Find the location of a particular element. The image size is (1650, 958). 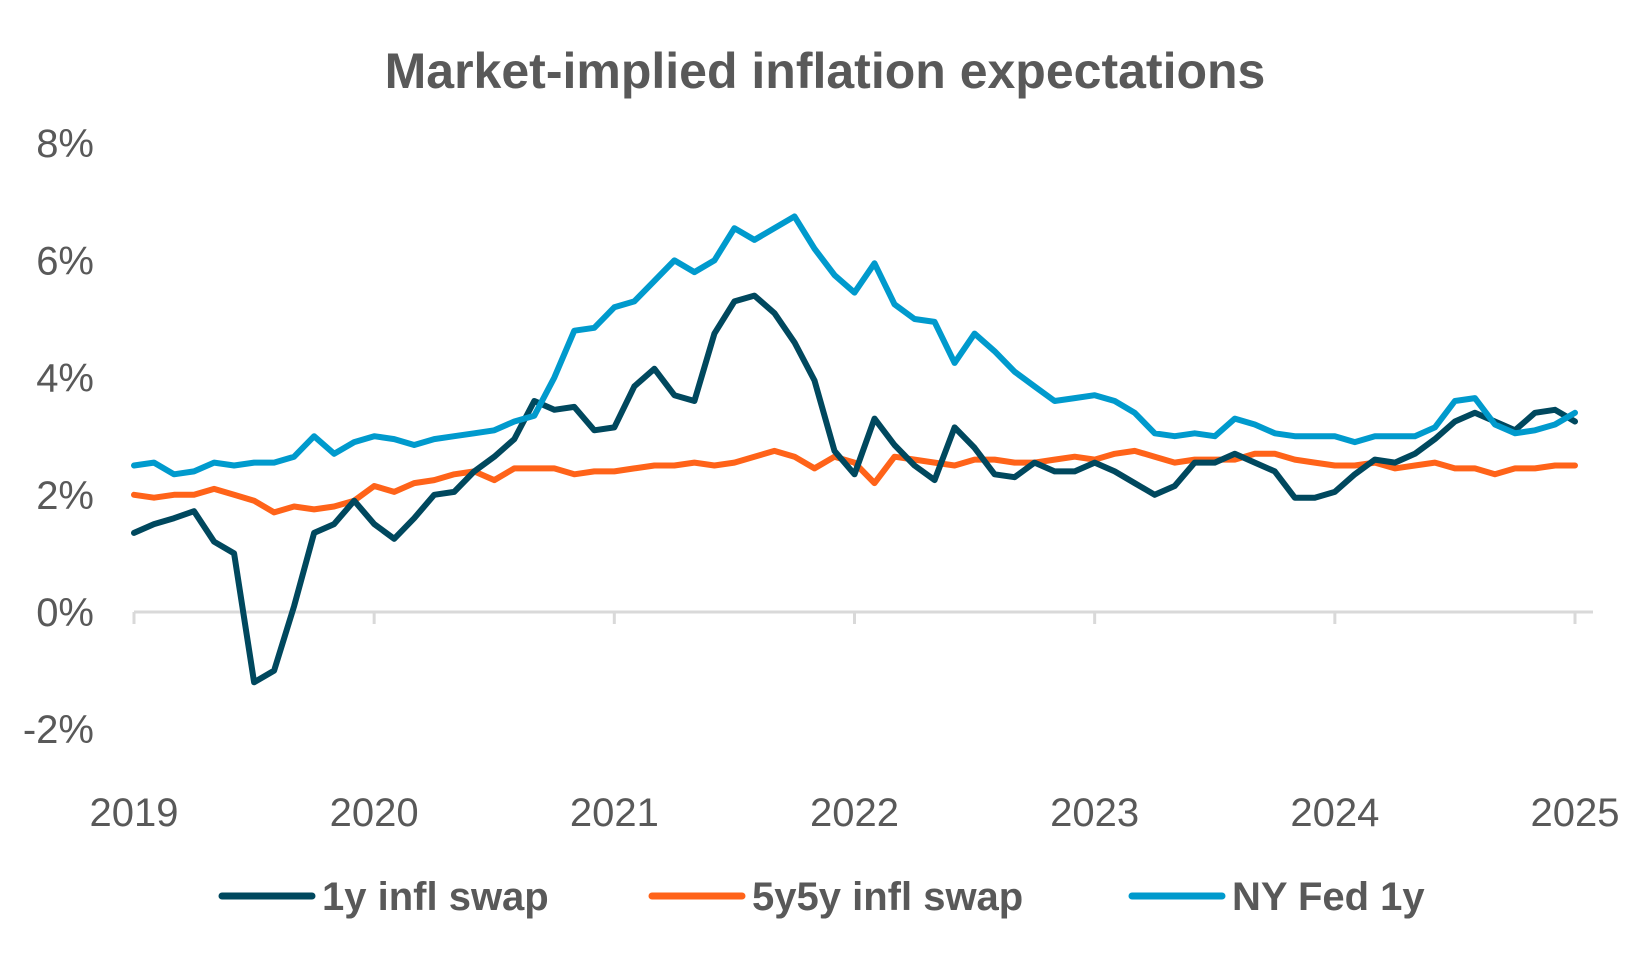

legend-label: 1y infl swap is located at coordinates (435, 897).